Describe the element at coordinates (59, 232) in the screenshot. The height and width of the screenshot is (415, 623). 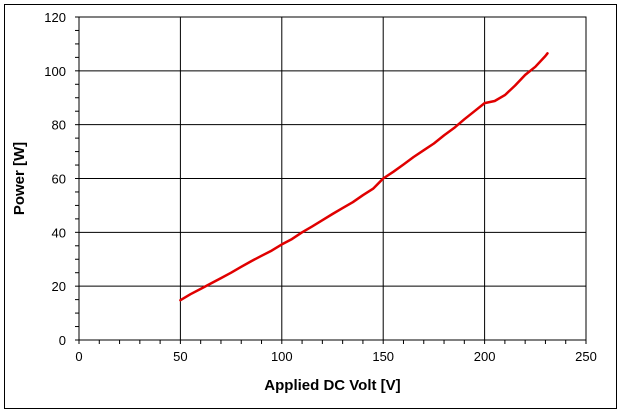
I see `y-tick-label: 40` at that location.